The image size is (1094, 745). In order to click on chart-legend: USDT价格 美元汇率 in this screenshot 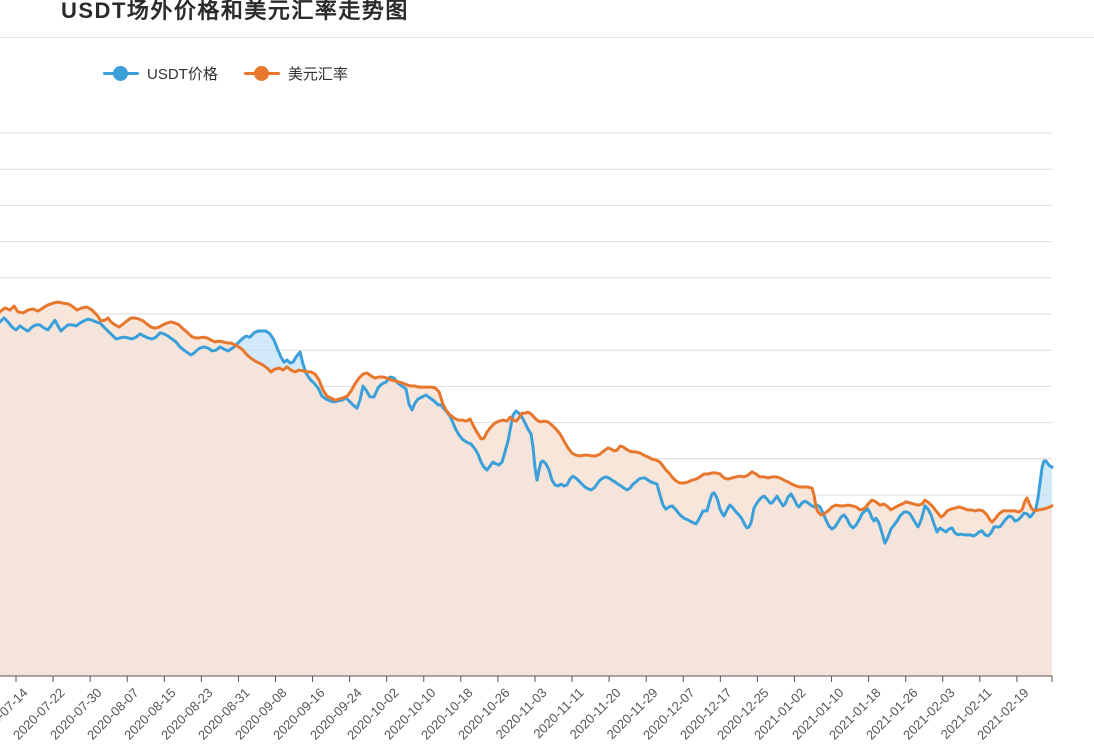, I will do `click(225, 73)`.